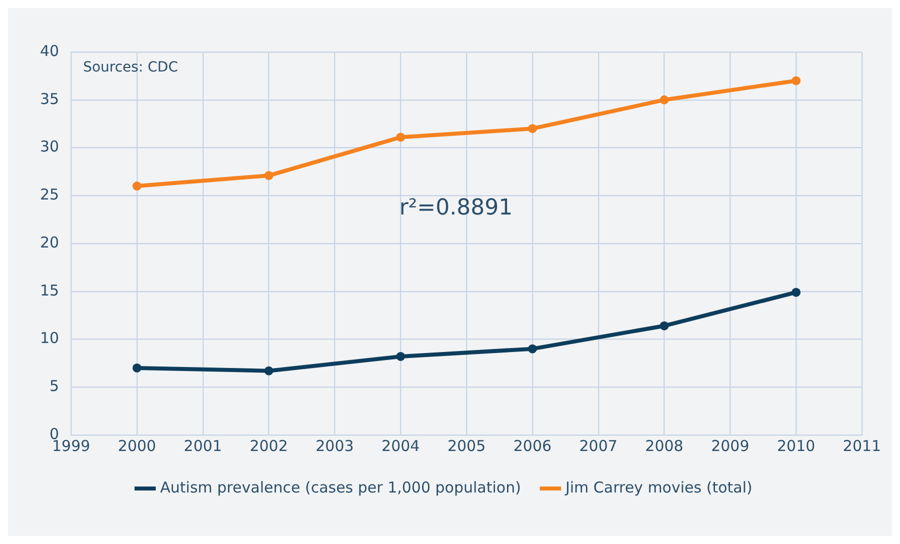 The height and width of the screenshot is (544, 900). Describe the element at coordinates (658, 487) in the screenshot. I see `legend-label: Jim Carrey movies (total)` at that location.